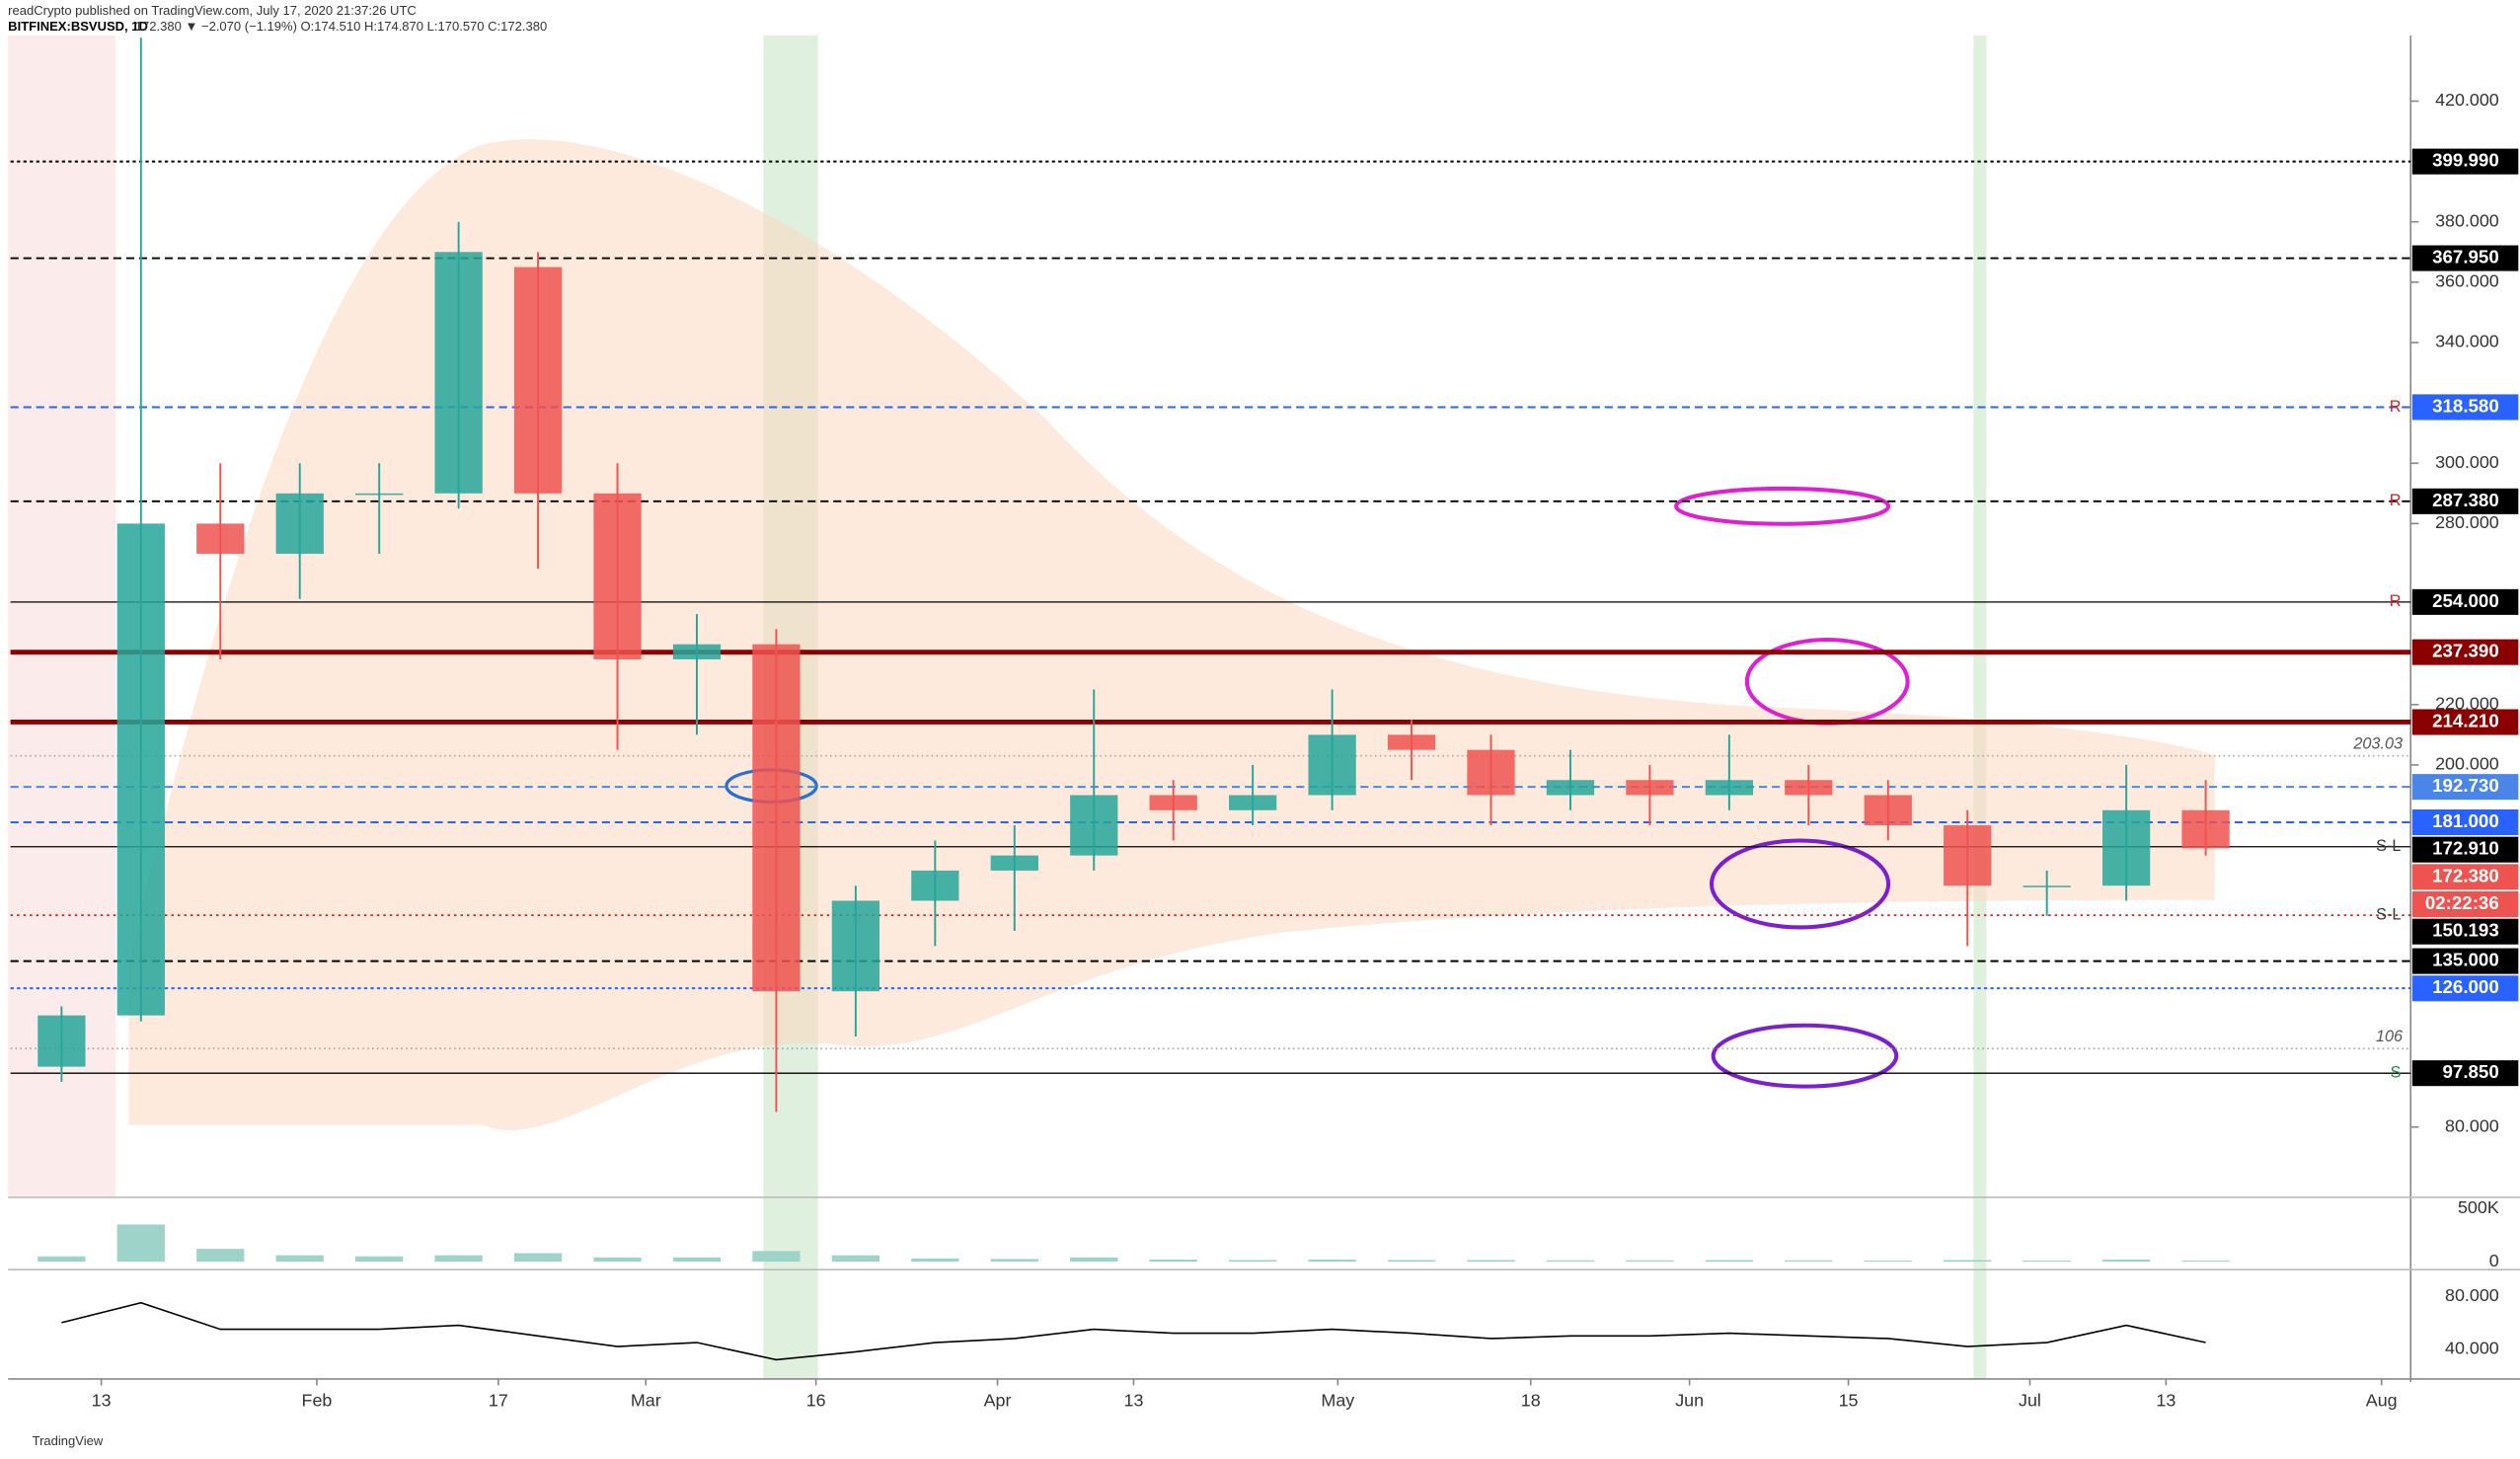  I want to click on x-tick-label: 13, so click(102, 1400).